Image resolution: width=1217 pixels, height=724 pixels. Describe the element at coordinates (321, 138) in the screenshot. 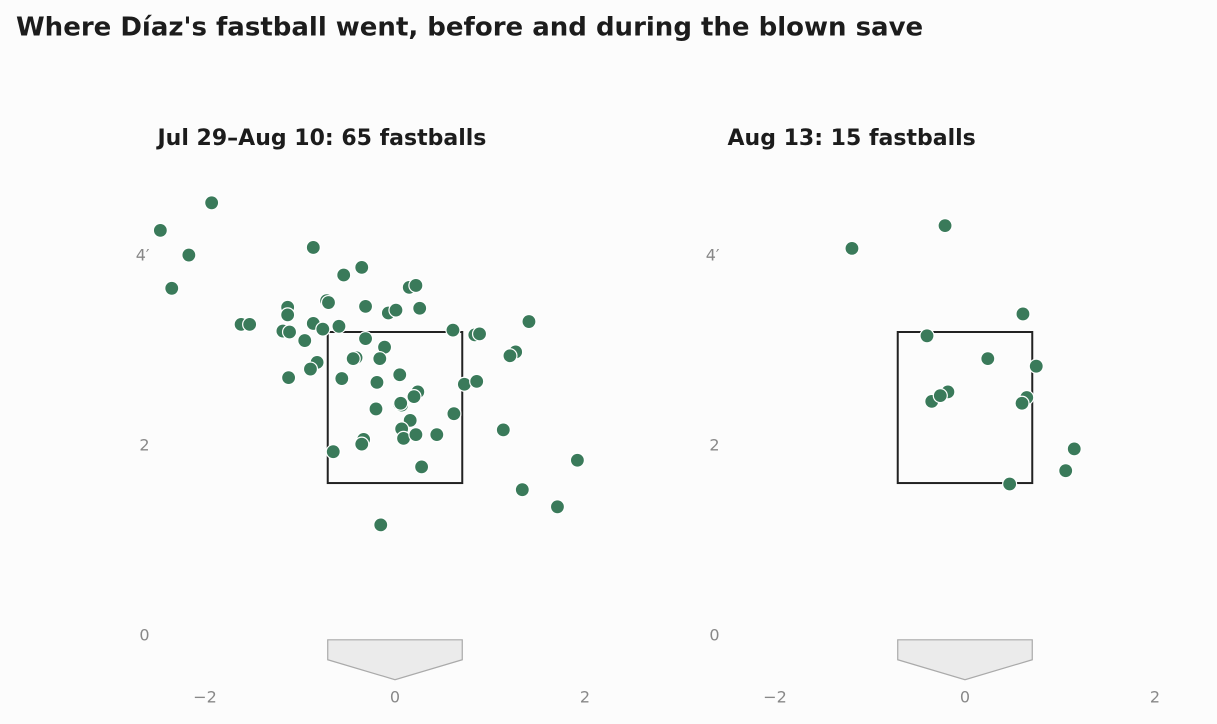

I see `panel-title: Jul 29–Aug 10: 65 fastballs` at that location.